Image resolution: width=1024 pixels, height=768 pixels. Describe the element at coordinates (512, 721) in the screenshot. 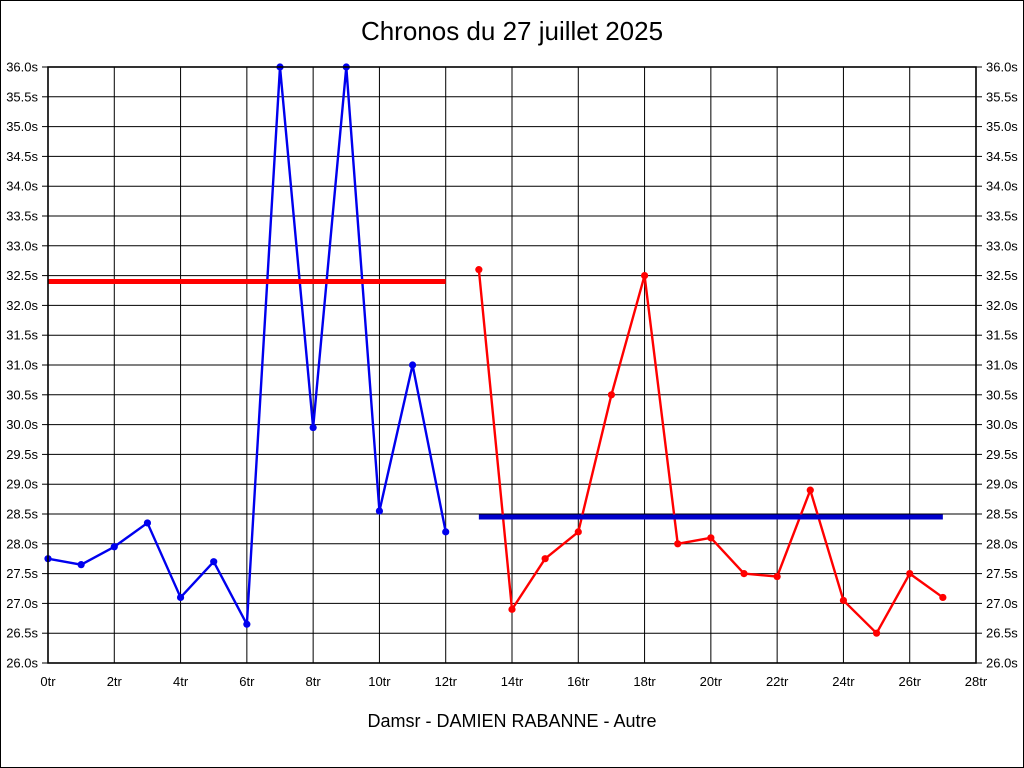

I see `chart-subtitle: Damsr - DAMIEN RABANNE - Autre` at that location.